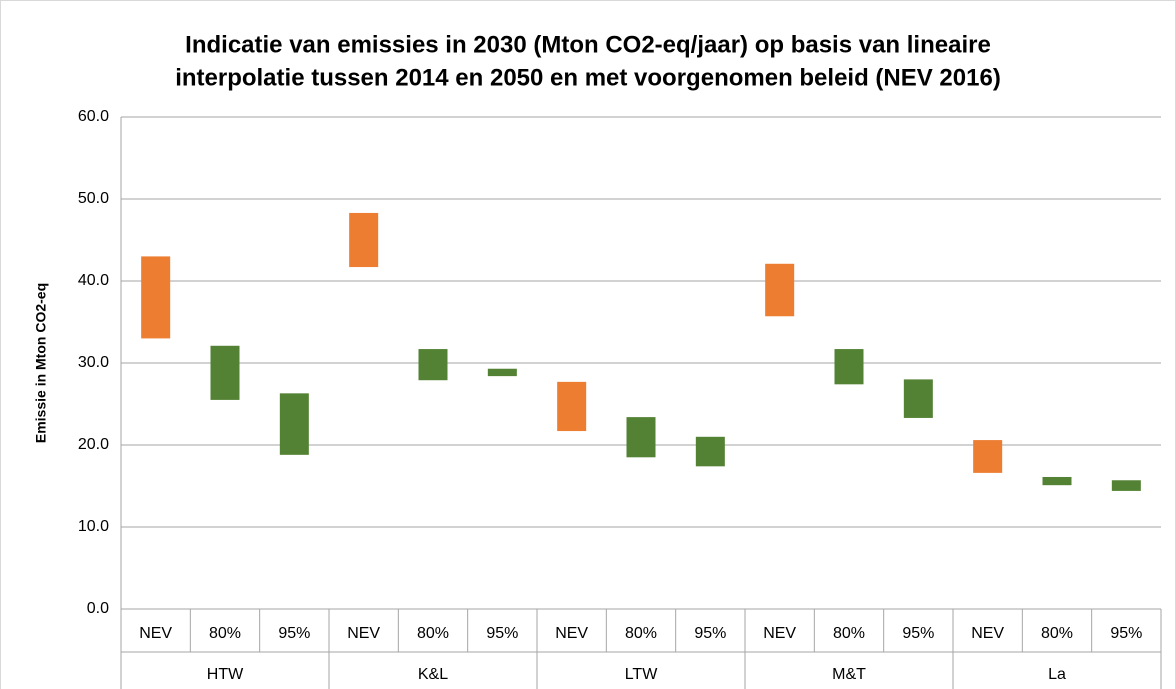  Describe the element at coordinates (93, 444) in the screenshot. I see `y-tick-label: 20.0` at that location.